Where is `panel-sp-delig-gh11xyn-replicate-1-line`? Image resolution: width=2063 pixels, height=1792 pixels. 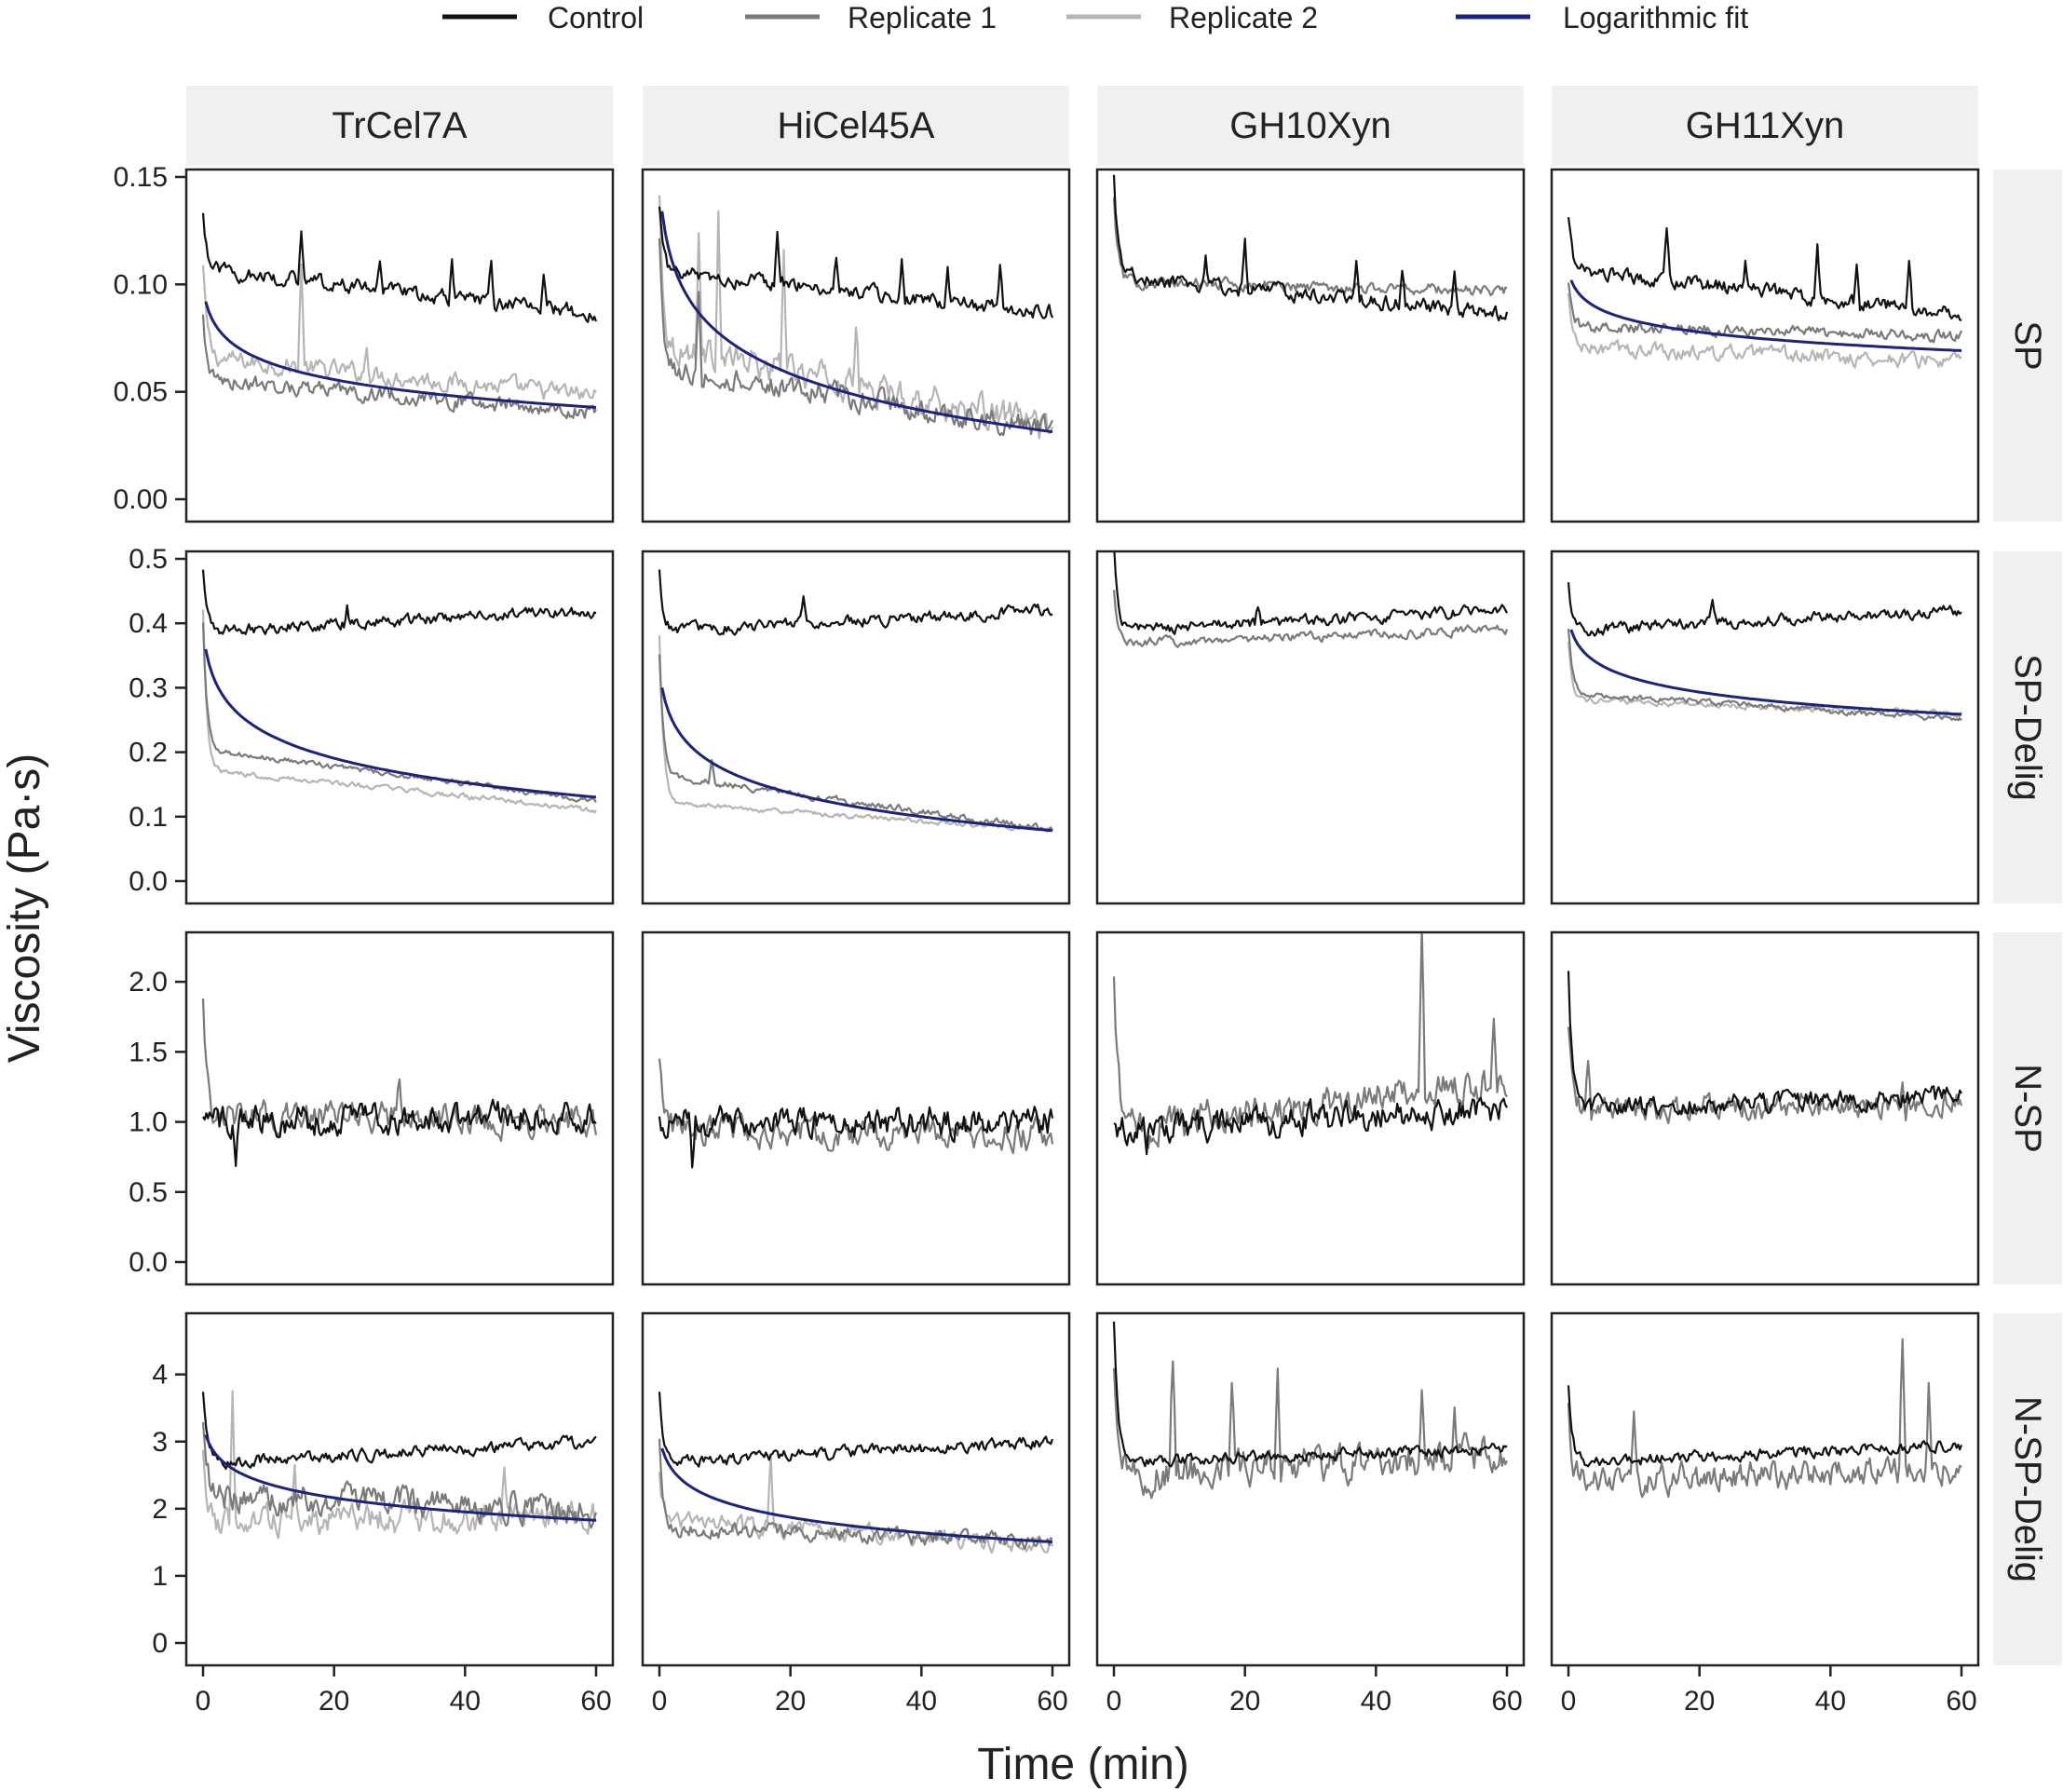 panel-sp-delig-gh11xyn-replicate-1-line is located at coordinates (1764, 675).